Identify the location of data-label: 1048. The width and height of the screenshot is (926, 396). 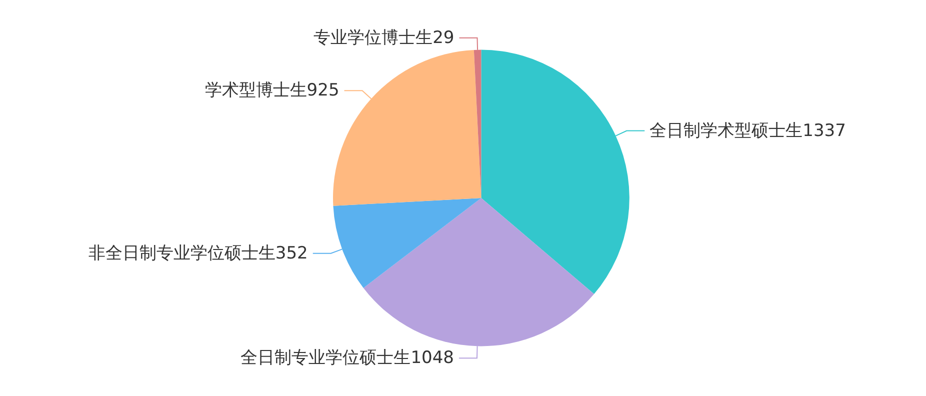
(432, 358).